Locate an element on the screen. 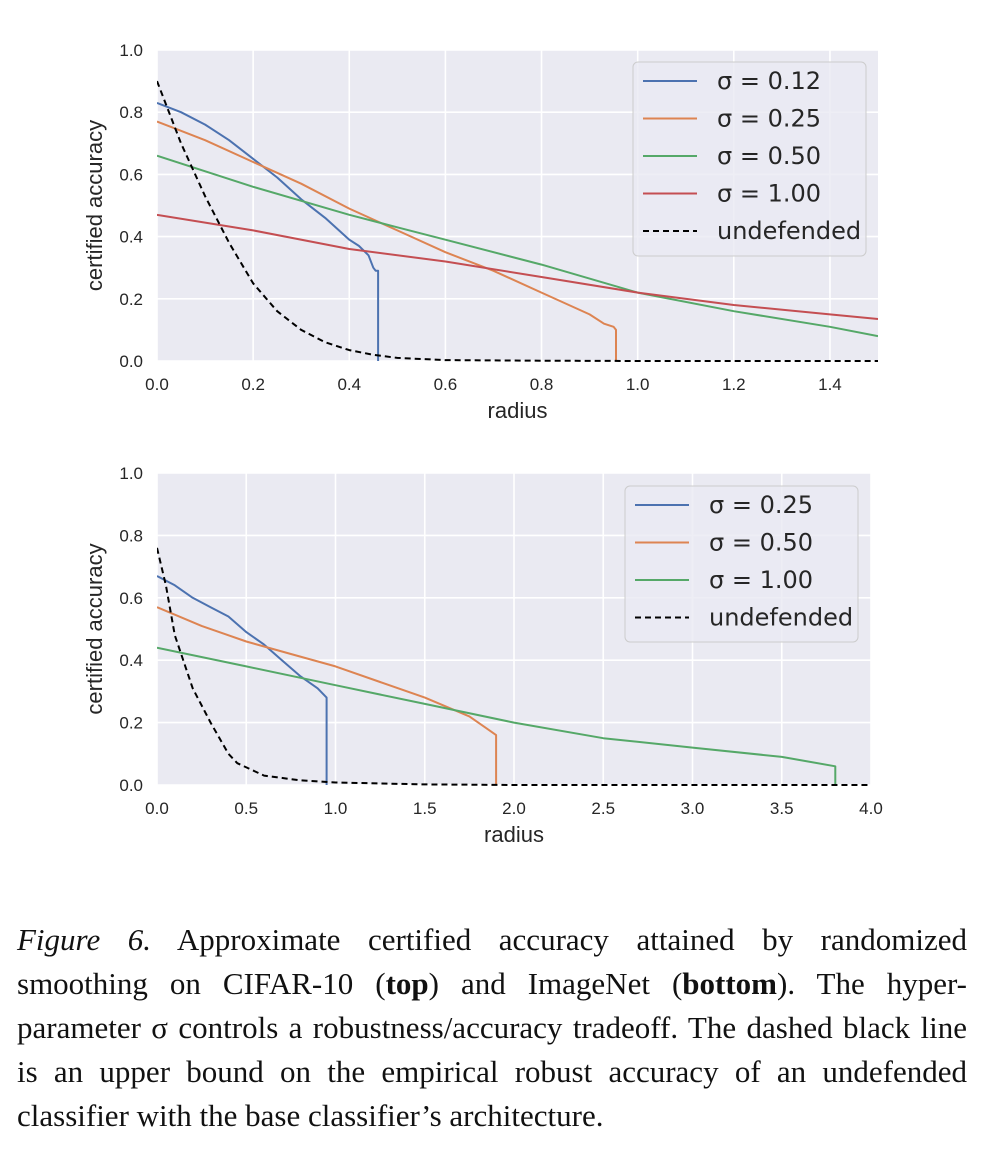 This screenshot has width=987, height=1154. chart-2-y-tick-label: 1.0 is located at coordinates (131, 473).